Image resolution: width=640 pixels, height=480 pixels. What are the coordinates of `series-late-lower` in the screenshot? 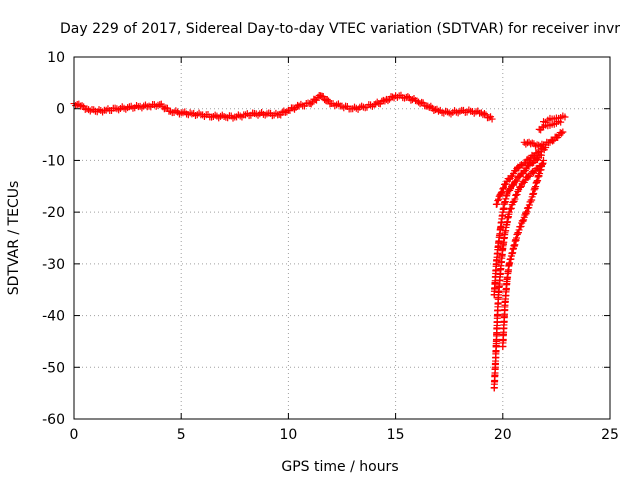 It's located at (550, 125).